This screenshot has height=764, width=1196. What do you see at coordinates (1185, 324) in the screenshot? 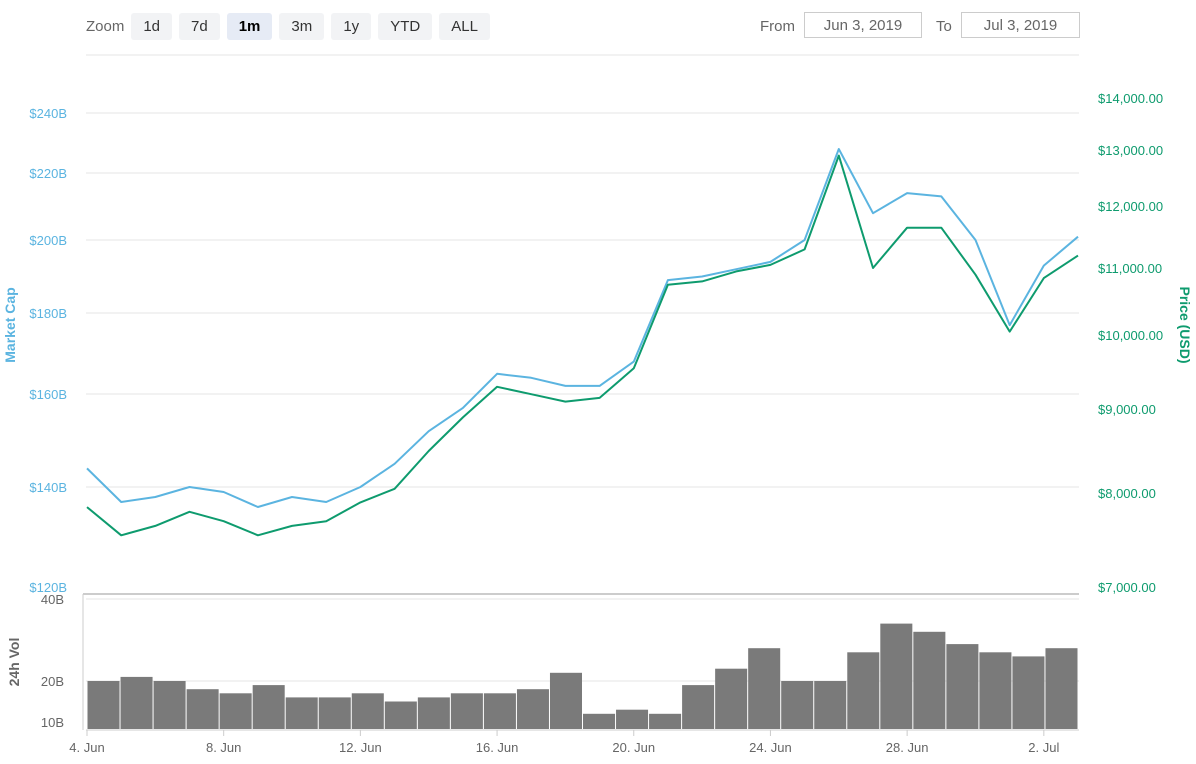
I see `right-axis-title: Price (USD)` at bounding box center [1185, 324].